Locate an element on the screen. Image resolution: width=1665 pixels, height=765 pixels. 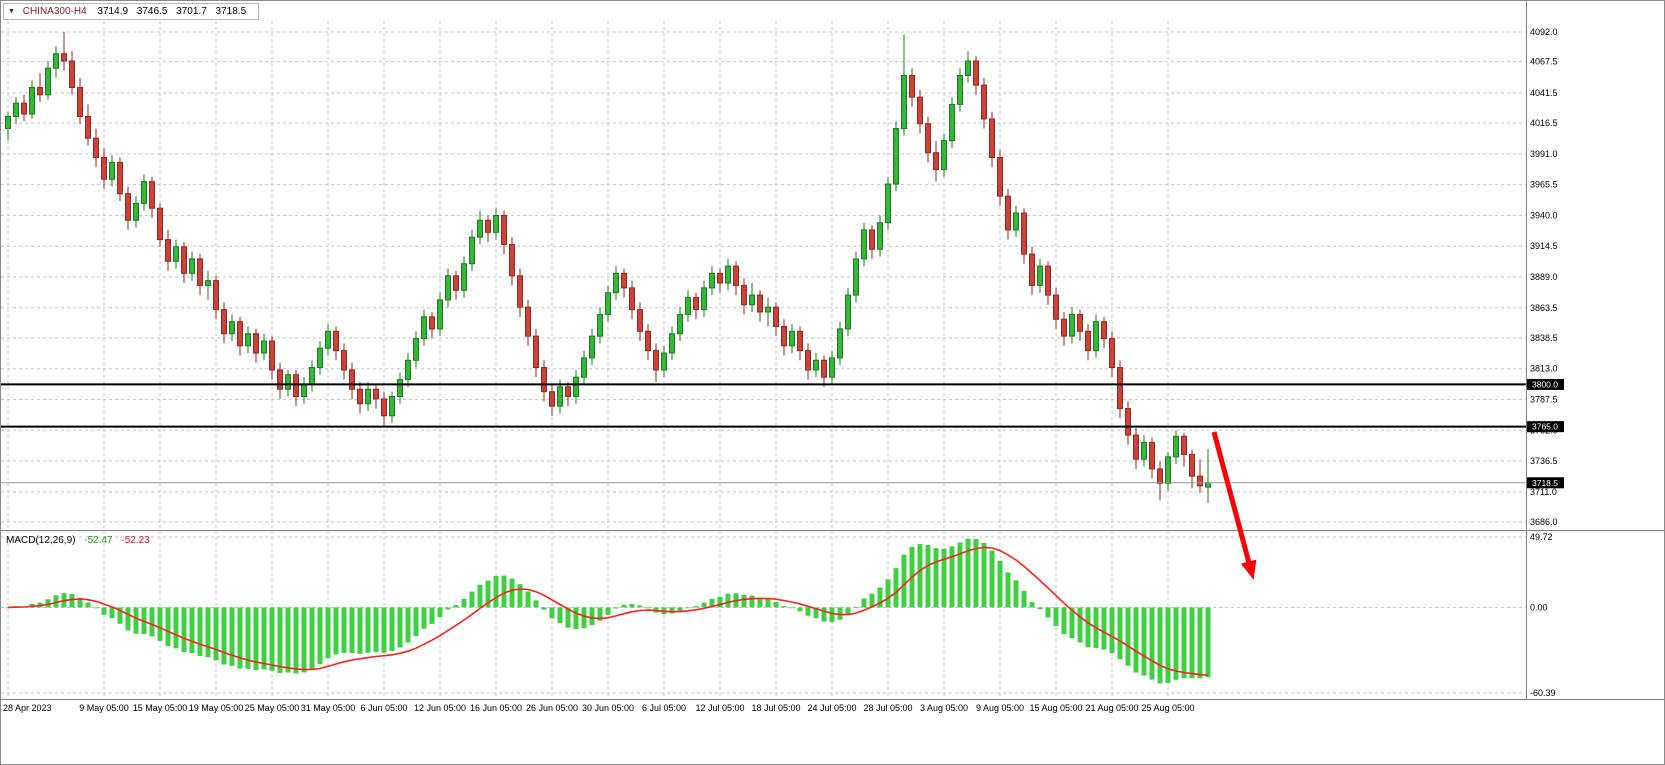
price-tag-3765.0: 3765.0 is located at coordinates (1545, 427).